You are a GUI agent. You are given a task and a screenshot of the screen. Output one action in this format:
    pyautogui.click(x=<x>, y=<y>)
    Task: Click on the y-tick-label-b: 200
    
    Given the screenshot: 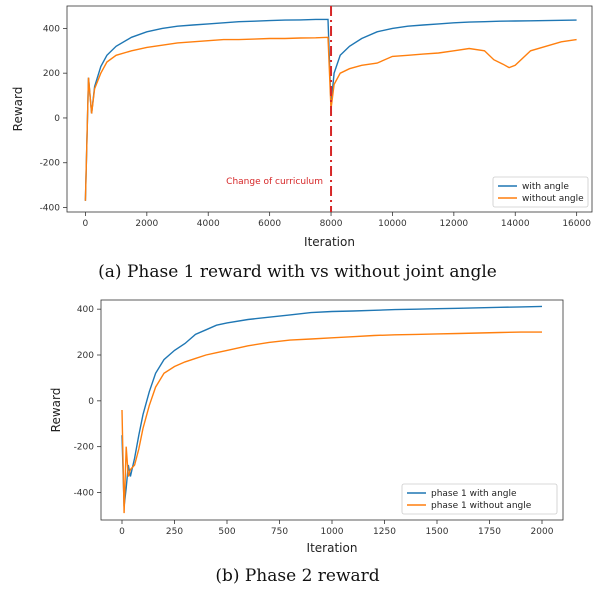 What is the action you would take?
    pyautogui.click(x=85, y=356)
    